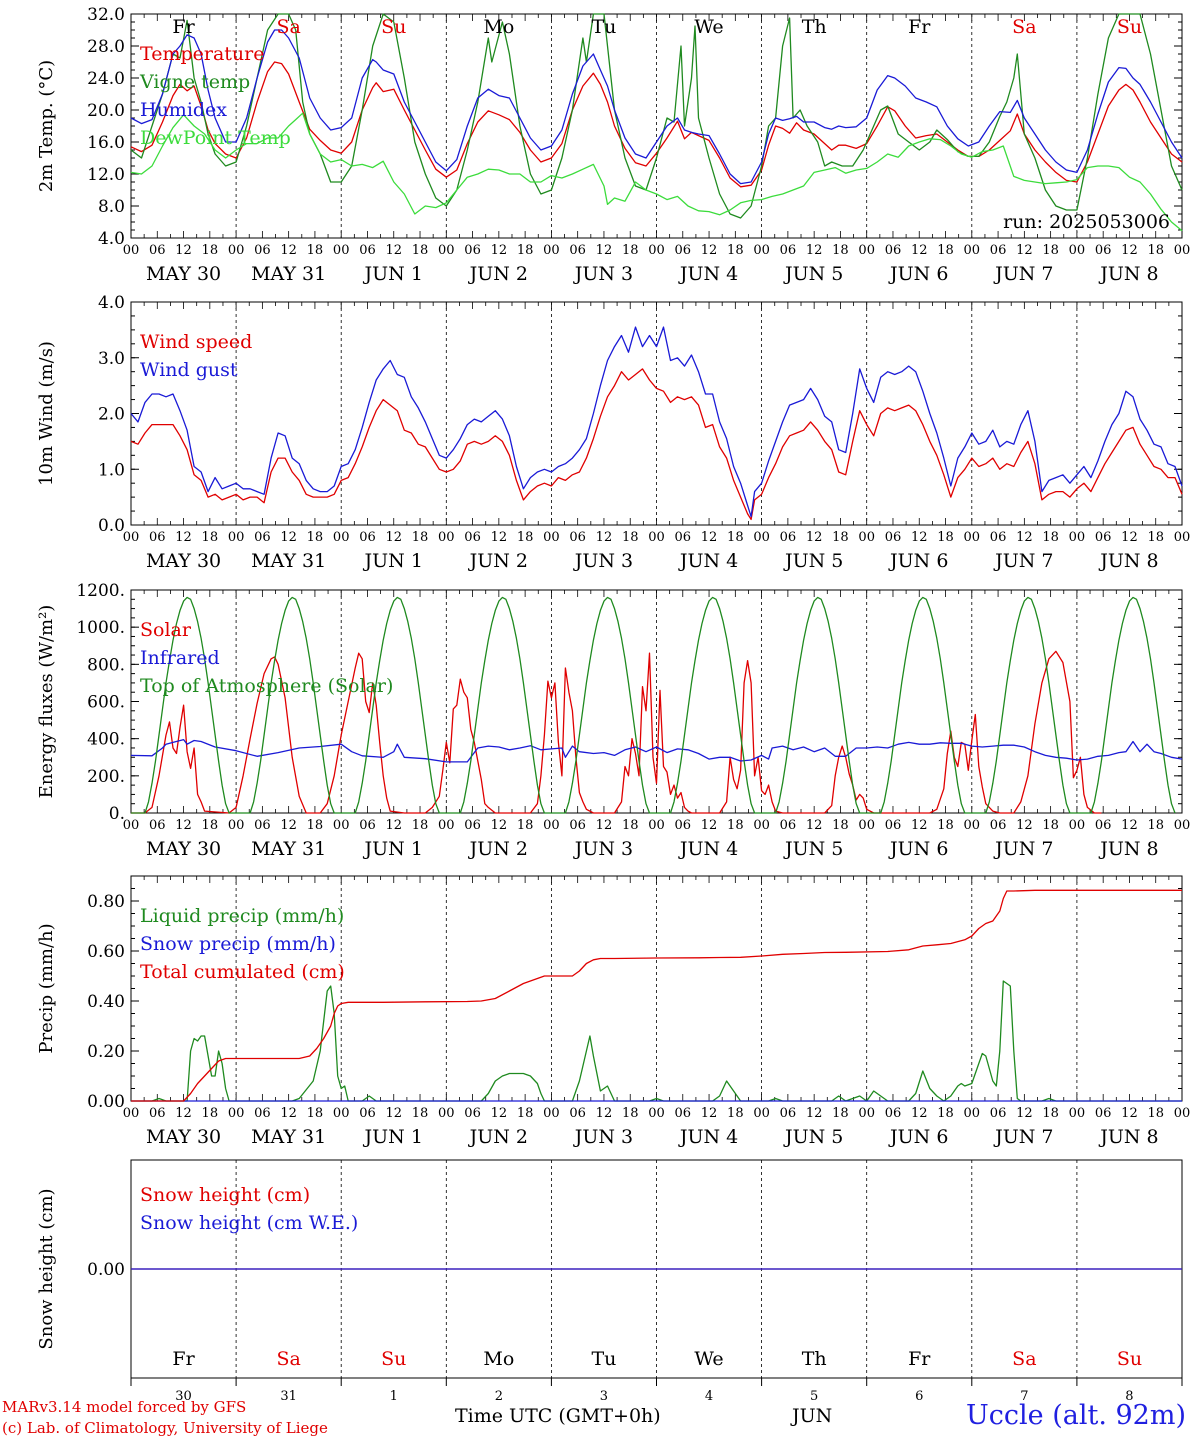 This screenshot has width=1194, height=1440. Describe the element at coordinates (266, 686) in the screenshot. I see `legend-entry: Top of Atmosphere (Solar)` at that location.